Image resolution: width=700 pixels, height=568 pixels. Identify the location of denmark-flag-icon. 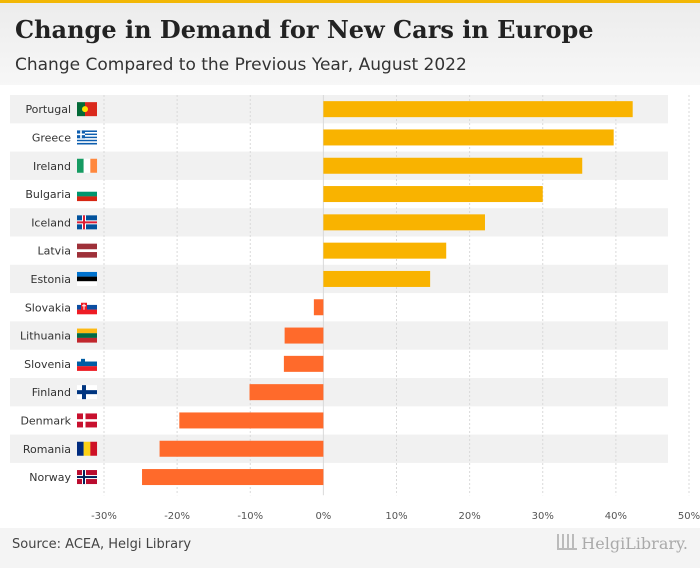
(87, 420).